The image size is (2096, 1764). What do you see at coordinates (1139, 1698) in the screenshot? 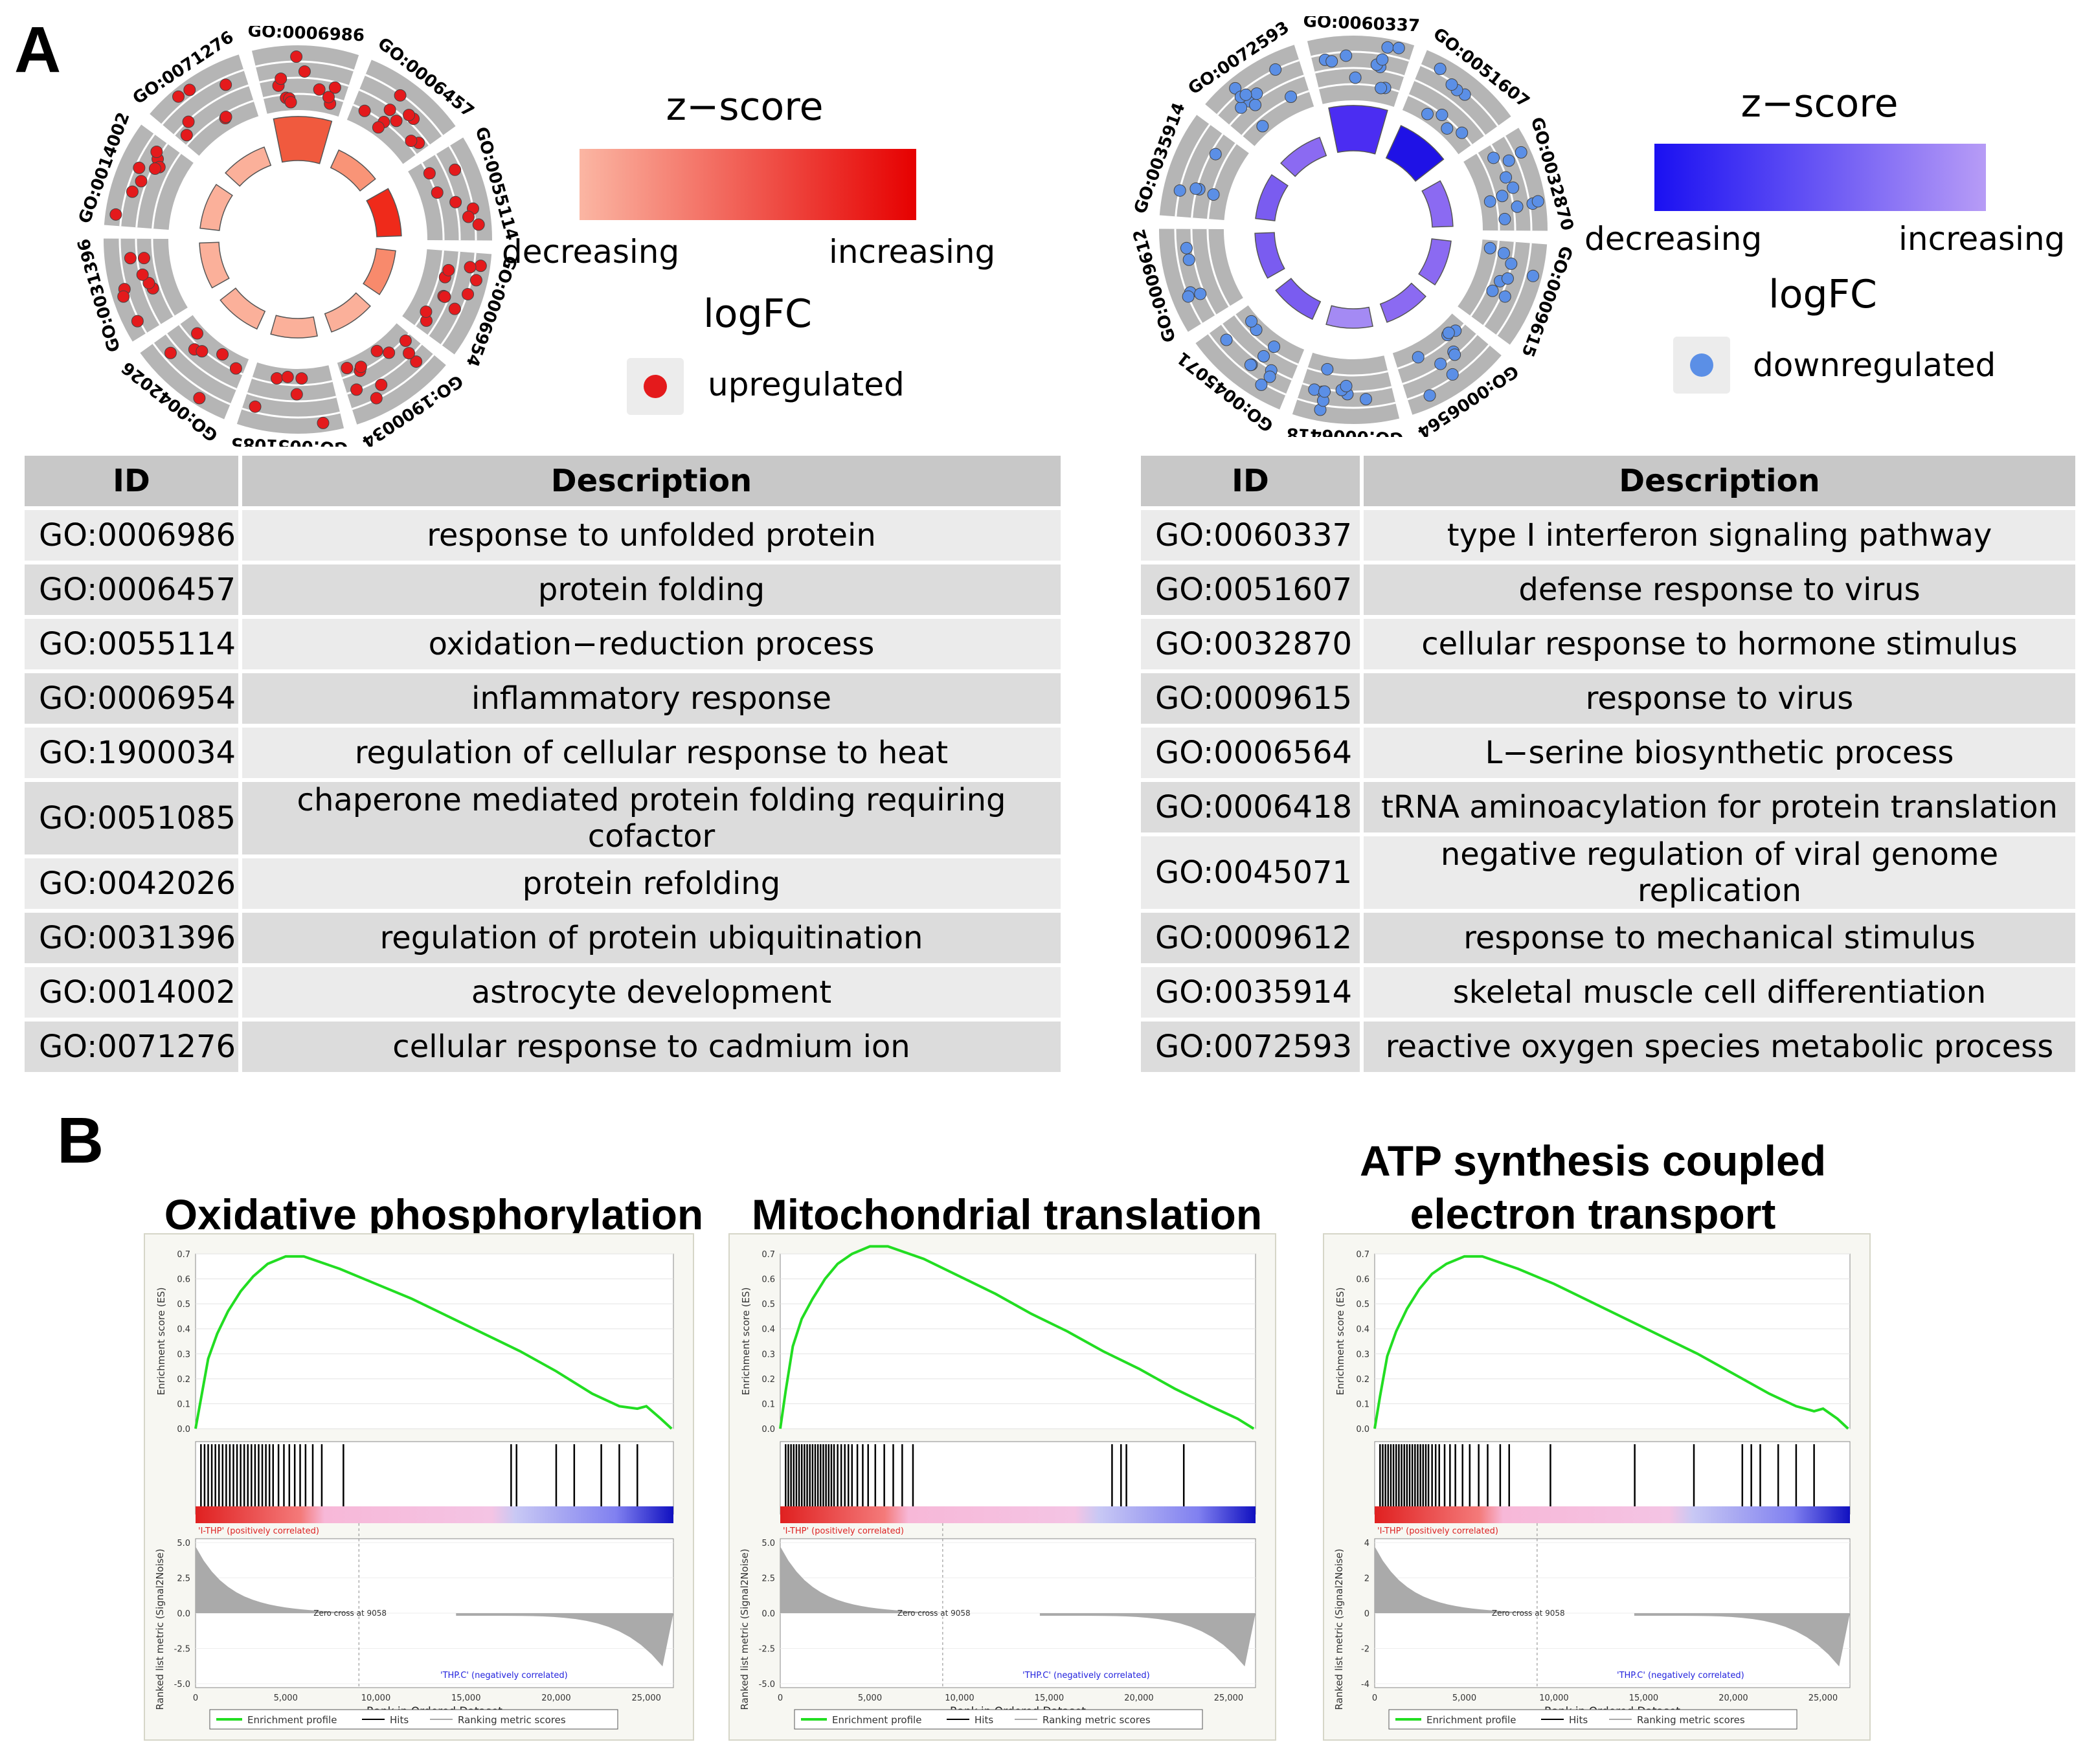
I see `x-tick-label: 20,000` at bounding box center [1139, 1698].